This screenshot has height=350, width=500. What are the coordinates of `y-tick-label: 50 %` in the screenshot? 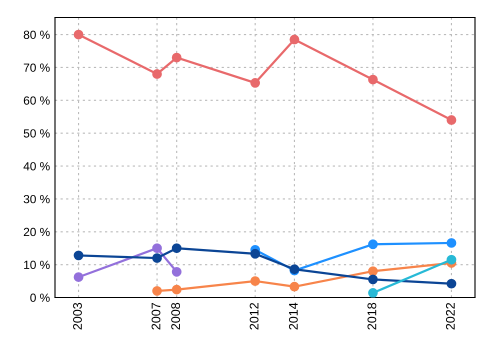 It's located at (37, 133).